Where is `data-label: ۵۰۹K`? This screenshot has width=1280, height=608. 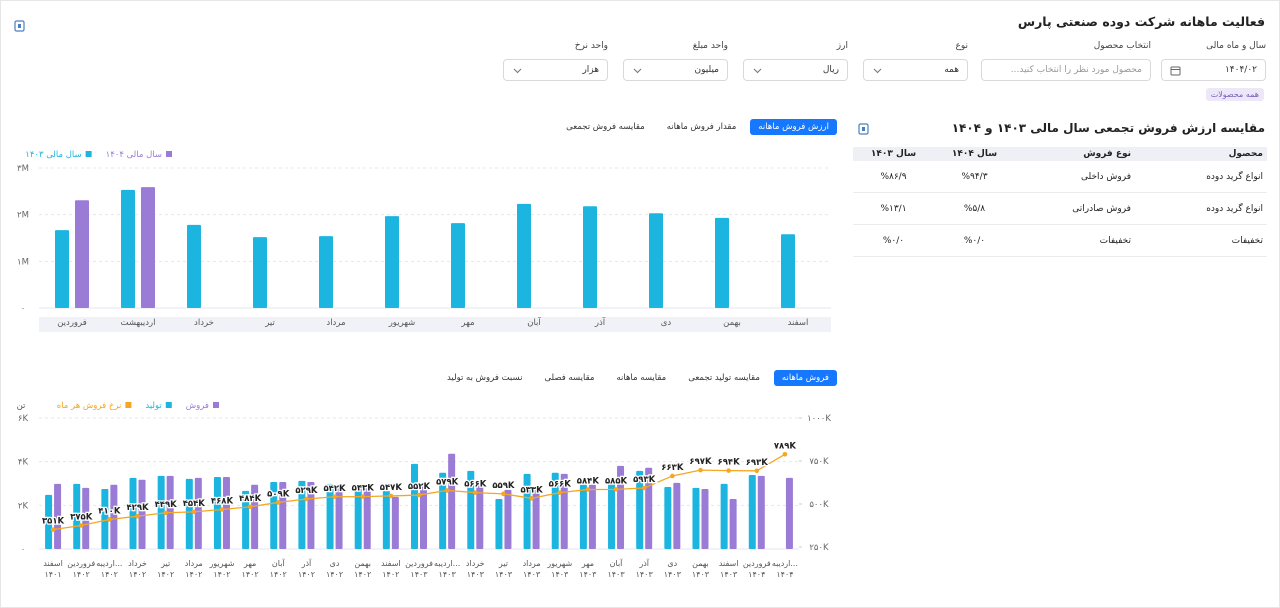
data-label: ۵۰۹K is located at coordinates (278, 494).